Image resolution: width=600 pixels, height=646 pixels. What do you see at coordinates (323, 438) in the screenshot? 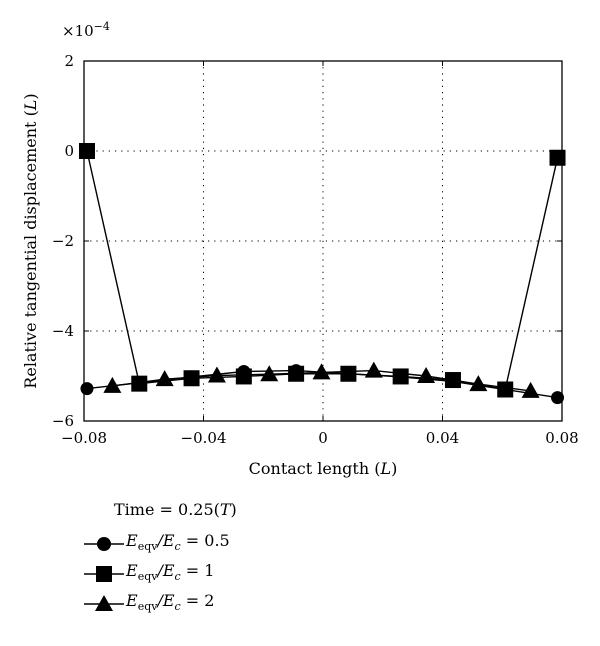
I see `x-tick-label: 0` at bounding box center [323, 438].